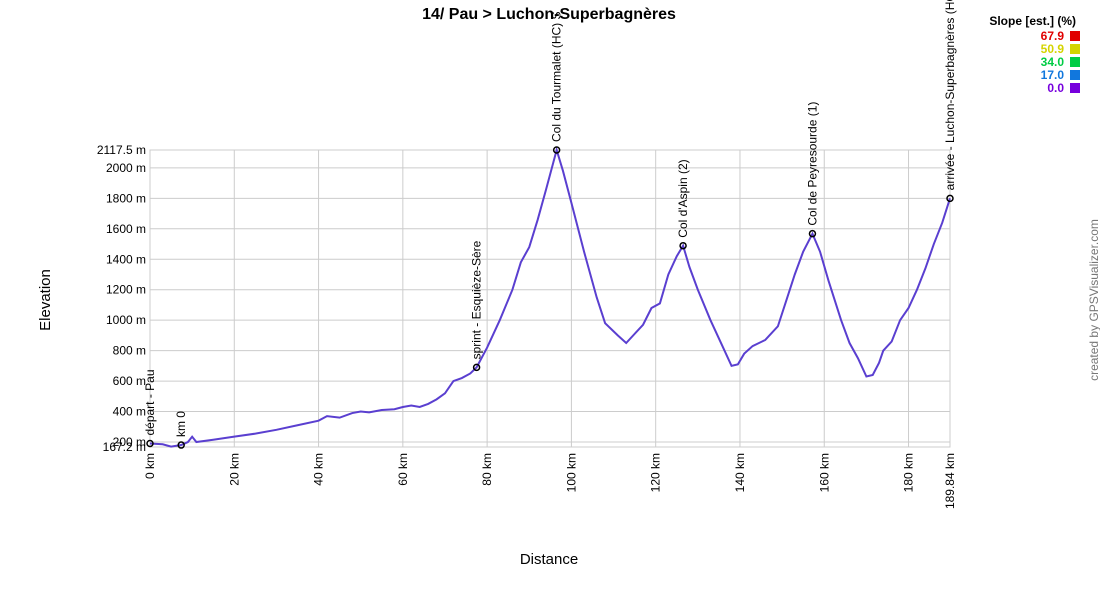 Image resolution: width=1100 pixels, height=600 pixels. Describe the element at coordinates (129, 351) in the screenshot. I see `y-tick-label: 800 m` at that location.